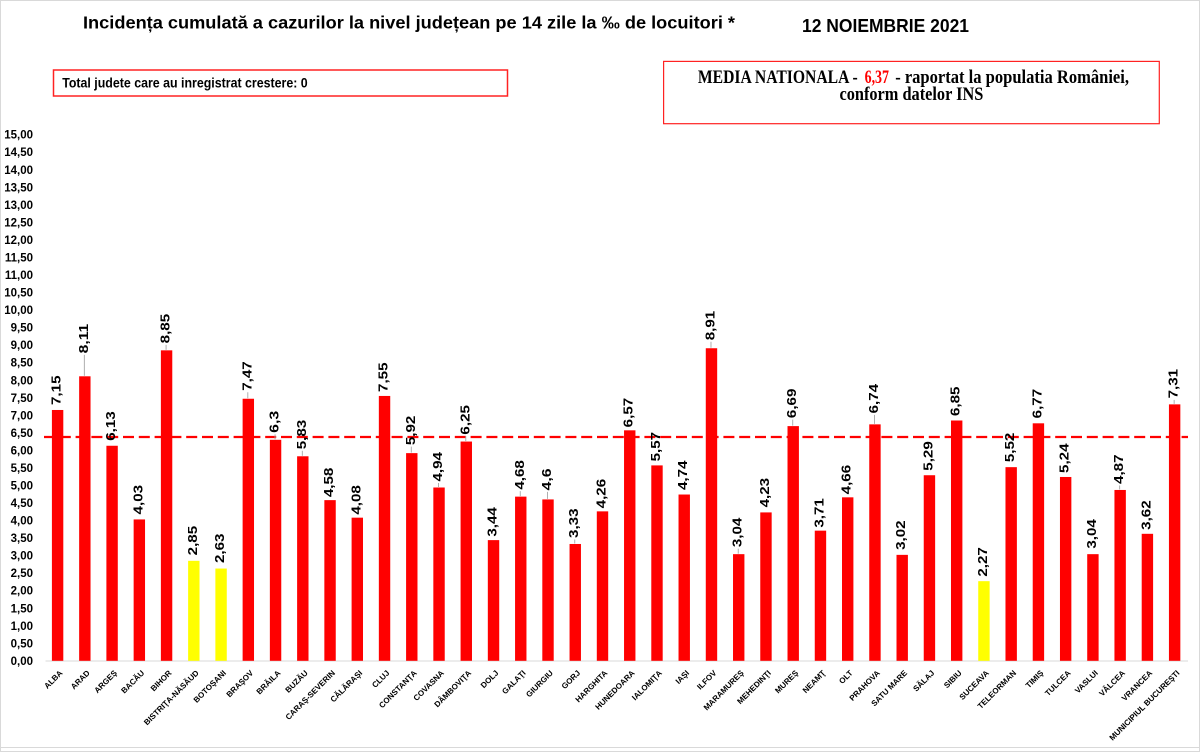 Image resolution: width=1200 pixels, height=752 pixels. I want to click on svg-text: 6,74, so click(874, 399).